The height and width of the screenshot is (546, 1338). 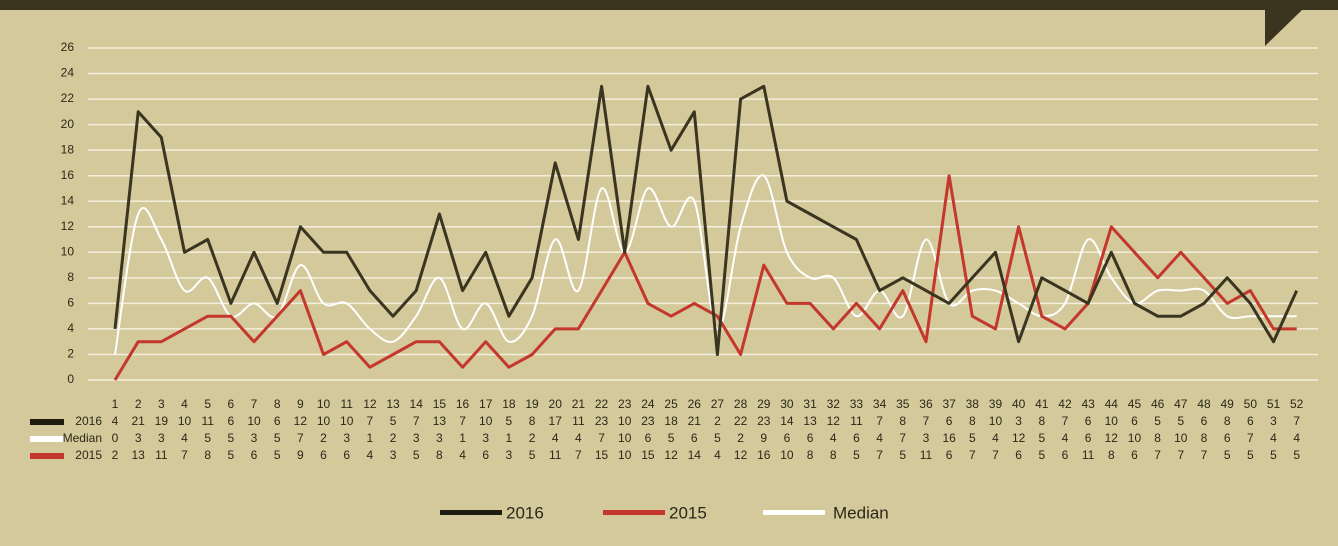 What do you see at coordinates (688, 512) in the screenshot?
I see `legend-label: 2015` at bounding box center [688, 512].